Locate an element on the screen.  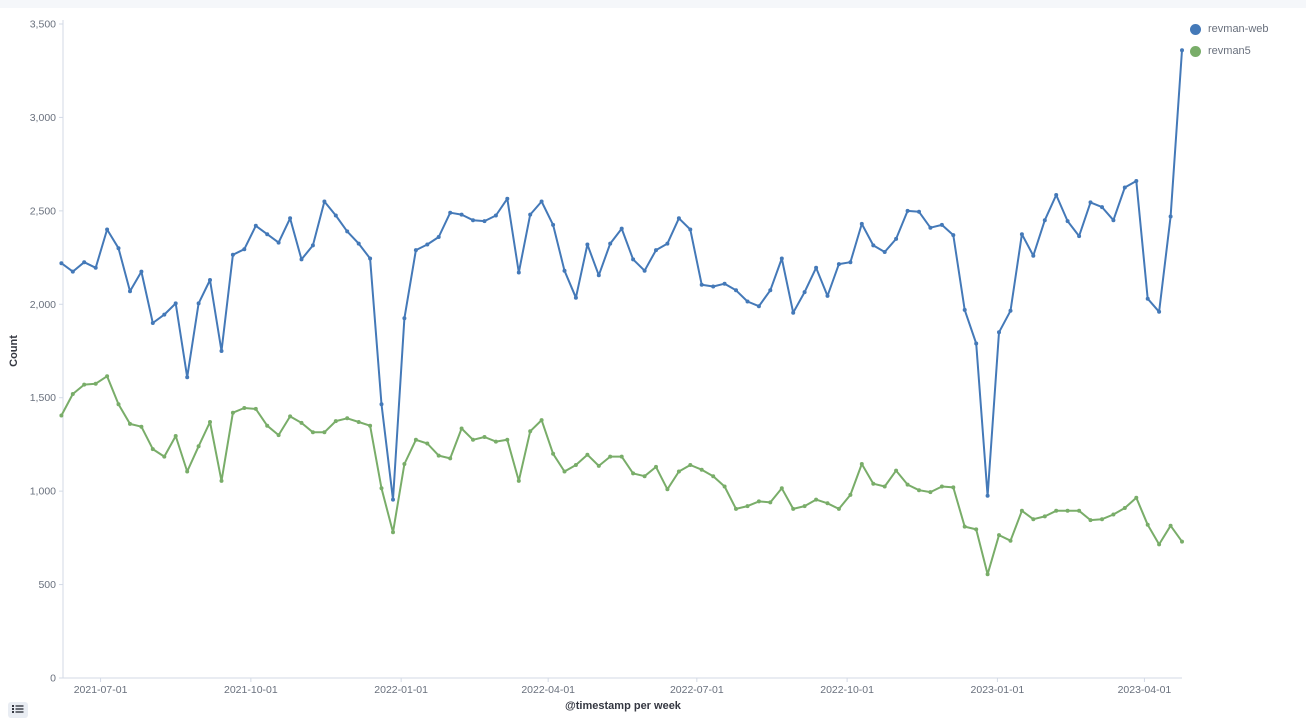
legend-item-revman5: revman5 is located at coordinates (1245, 51).